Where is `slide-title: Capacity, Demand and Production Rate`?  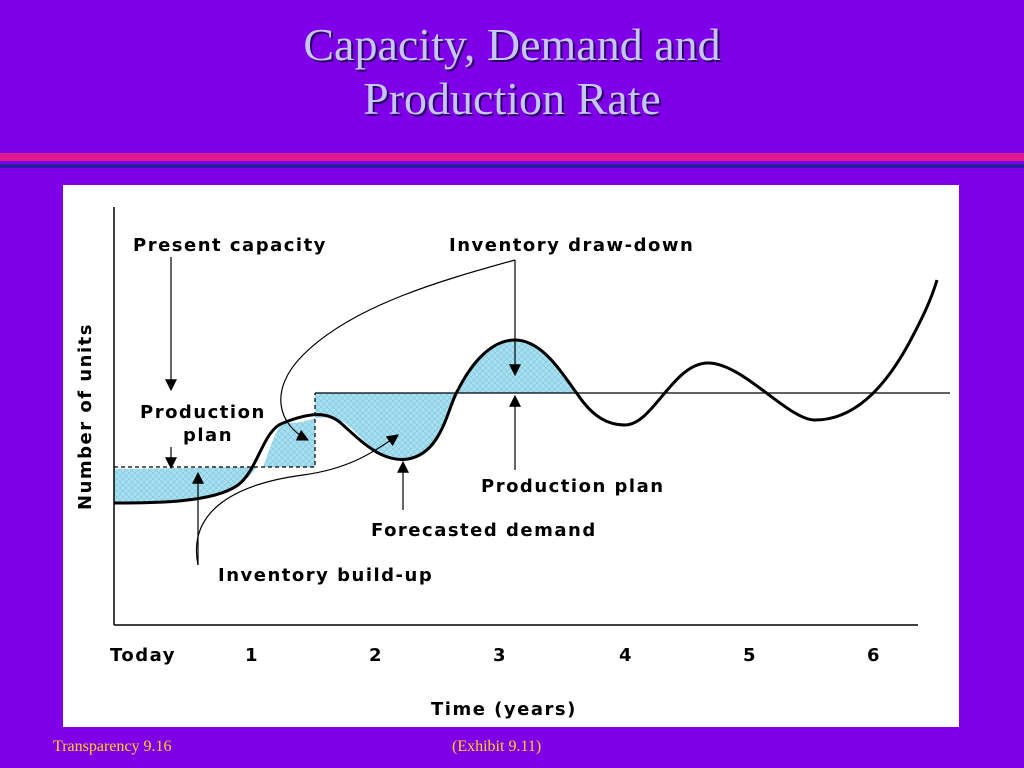
slide-title: Capacity, Demand and Production Rate is located at coordinates (512, 72).